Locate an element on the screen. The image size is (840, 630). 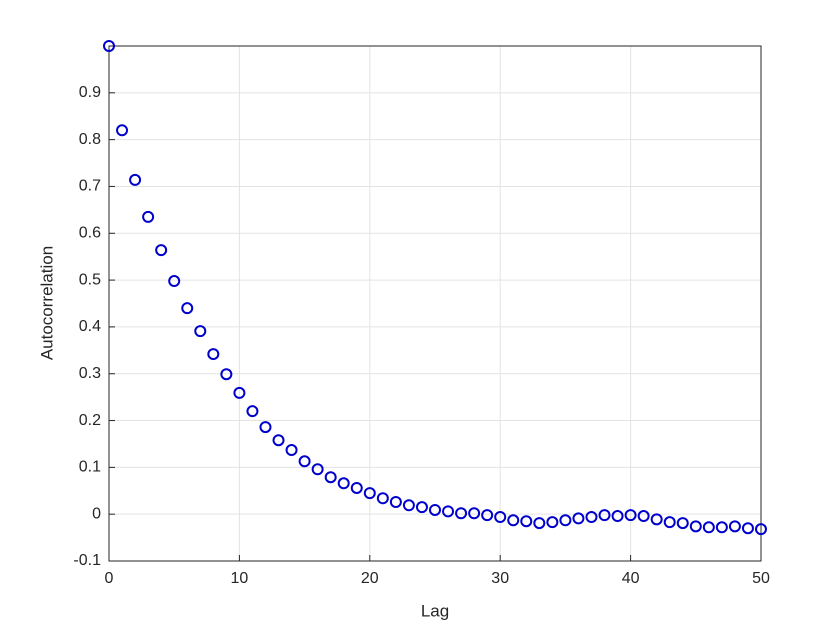
y-tick-label: 0.8 is located at coordinates (90, 139).